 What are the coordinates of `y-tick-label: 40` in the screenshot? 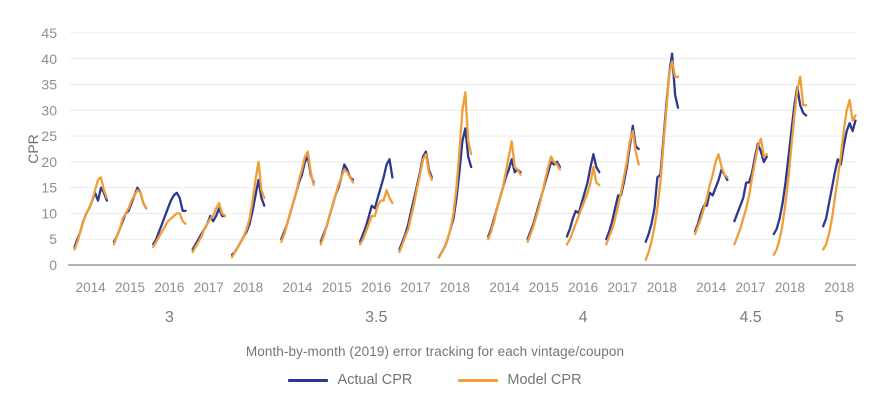 It's located at (49, 59).